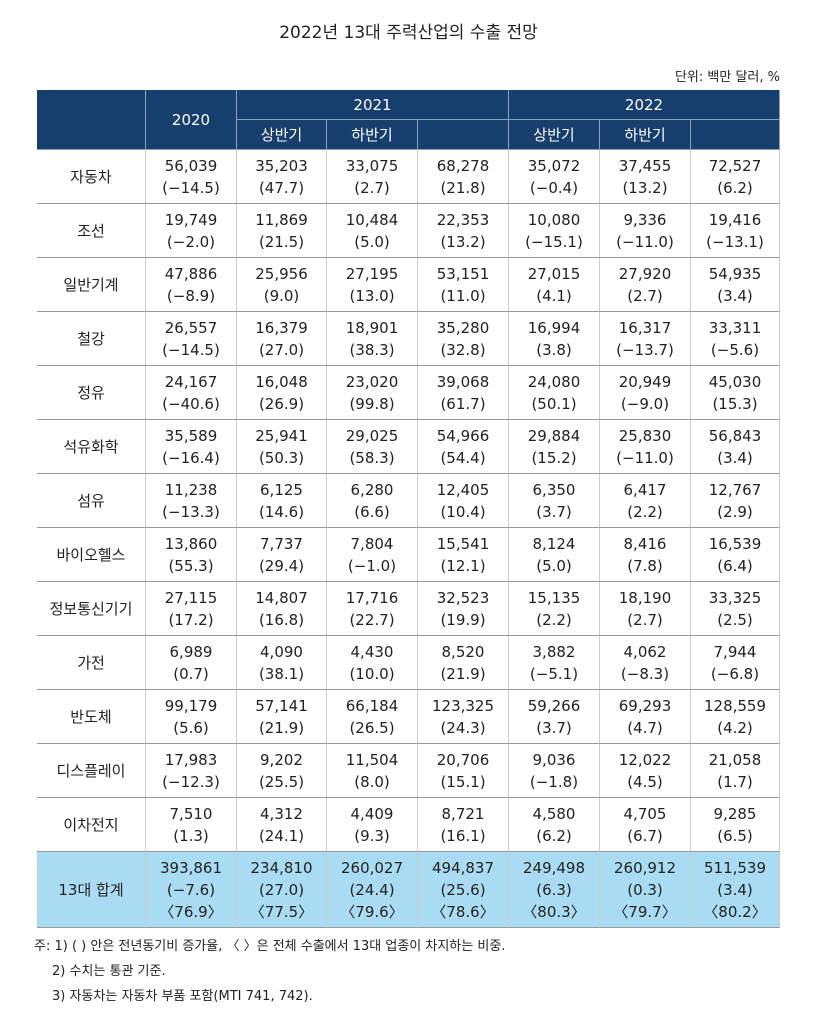 The image size is (817, 1010). What do you see at coordinates (554, 447) in the screenshot?
I see `data-cell: 29,884 (15.2)` at bounding box center [554, 447].